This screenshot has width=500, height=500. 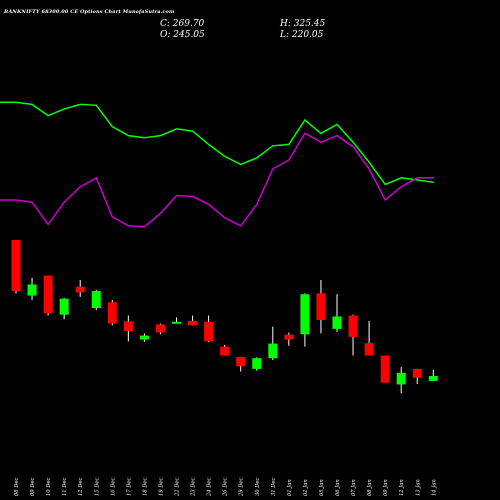 What do you see at coordinates (178, 487) in the screenshot?
I see `x-tick-label: 22 Dec` at bounding box center [178, 487].